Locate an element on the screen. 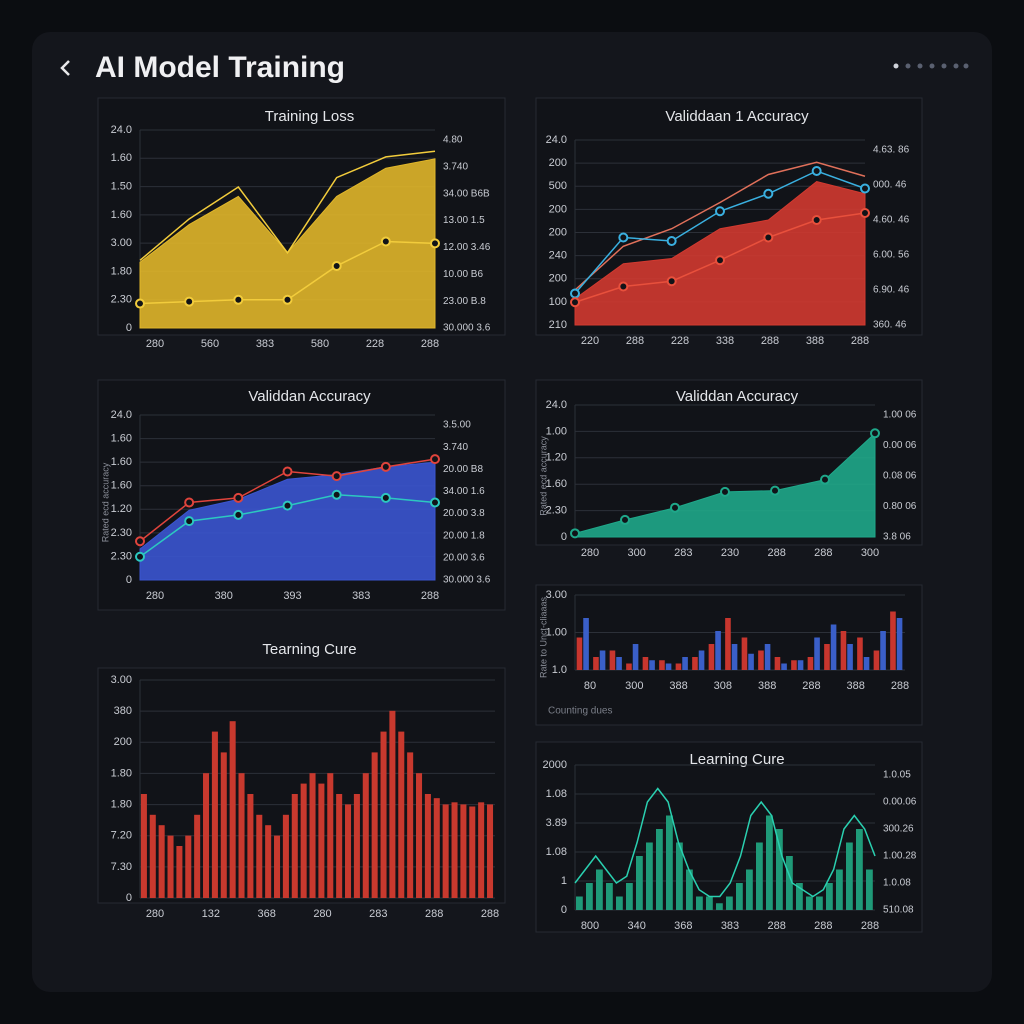 The width and height of the screenshot is (1024, 1024). y-tick-label: 500 is located at coordinates (558, 186).